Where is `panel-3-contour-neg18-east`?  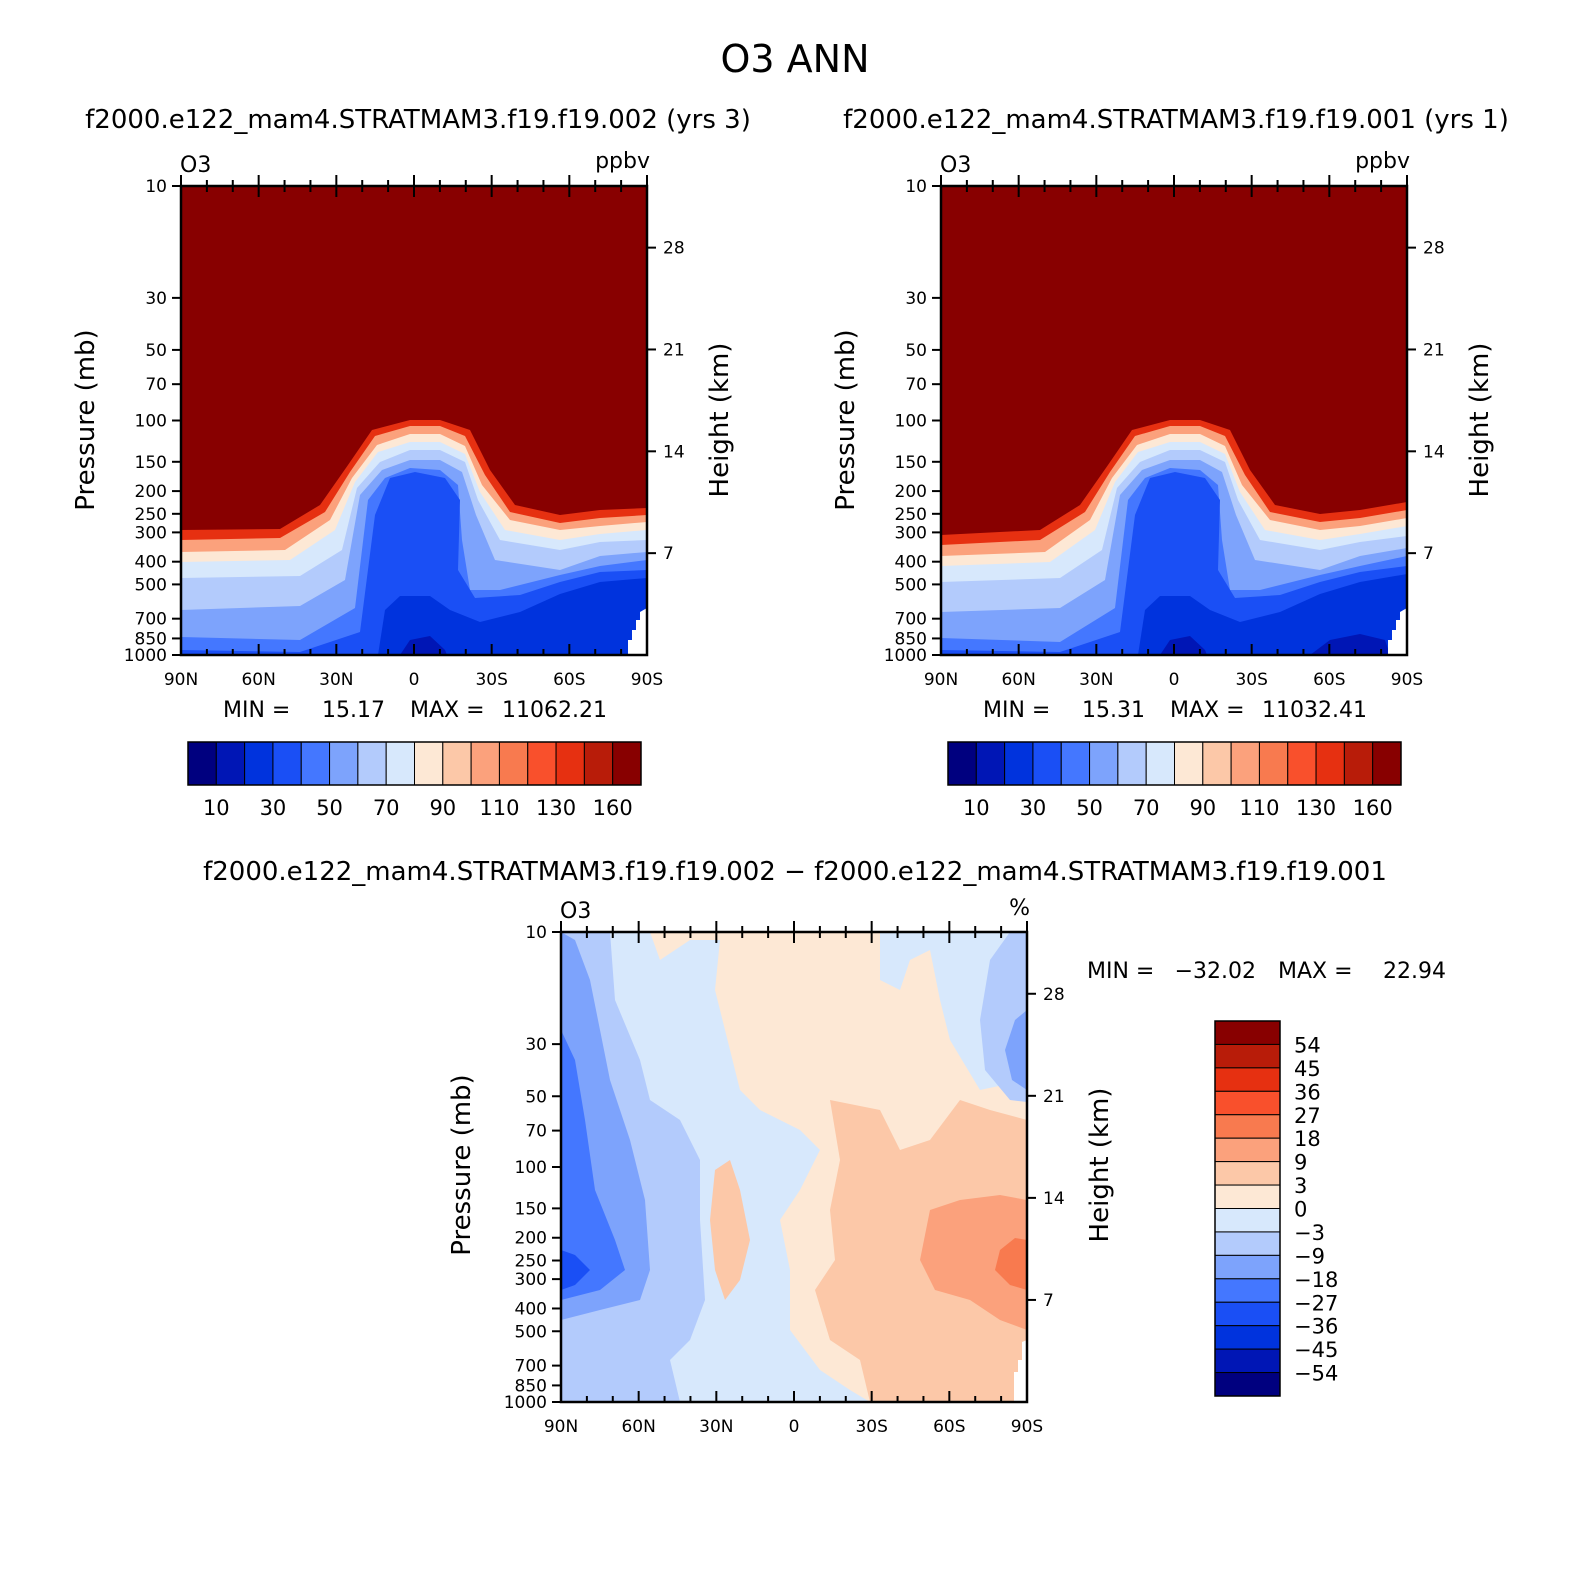 panel-3-contour-neg18-east is located at coordinates (1016, 1050).